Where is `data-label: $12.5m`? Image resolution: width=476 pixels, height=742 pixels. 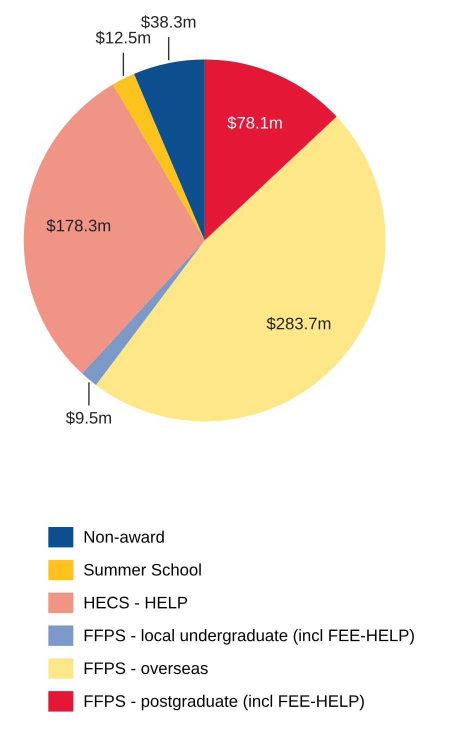
data-label: $12.5m is located at coordinates (123, 37).